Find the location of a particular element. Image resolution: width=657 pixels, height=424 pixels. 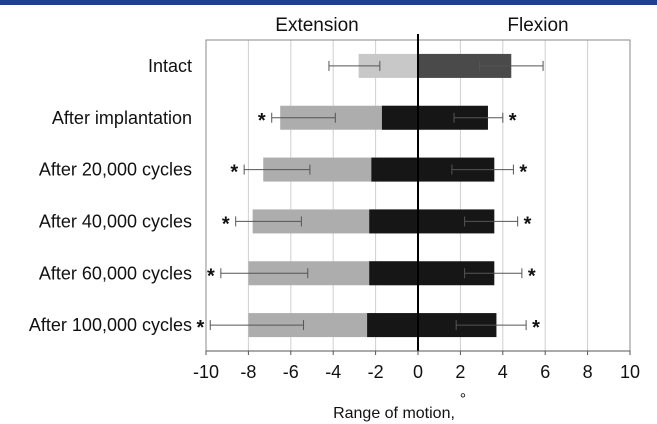

category-label: After implantation is located at coordinates (122, 118).